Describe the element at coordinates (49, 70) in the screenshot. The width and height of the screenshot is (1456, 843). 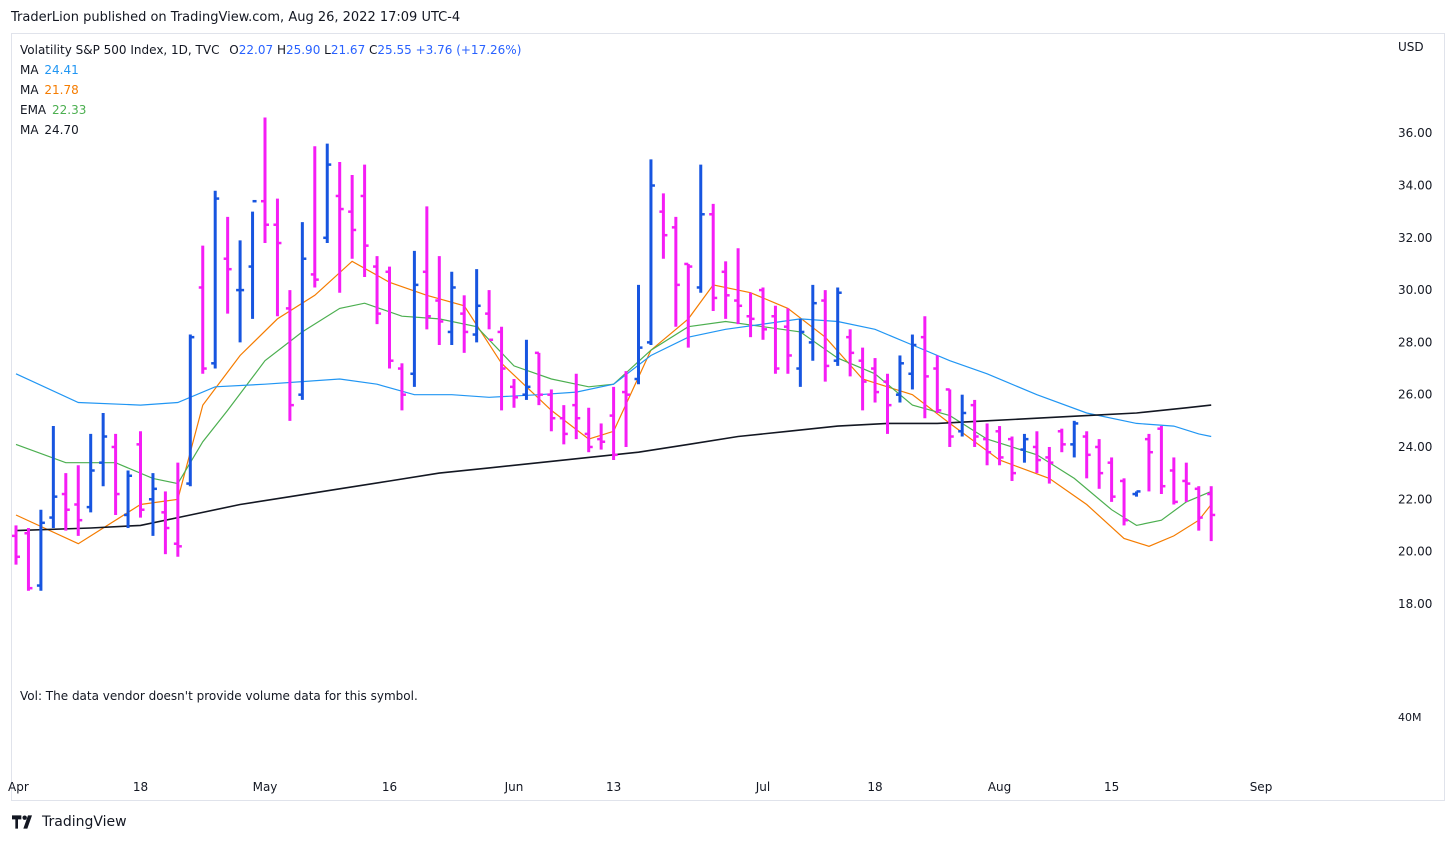
I see `legend-indicator-ma-blue: MA 24.41` at that location.